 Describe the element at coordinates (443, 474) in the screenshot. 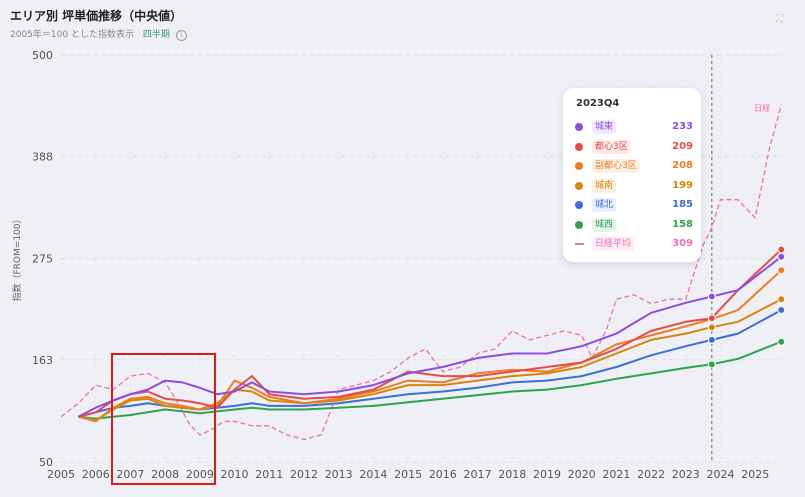

I see `x-tick-label: 2016` at that location.